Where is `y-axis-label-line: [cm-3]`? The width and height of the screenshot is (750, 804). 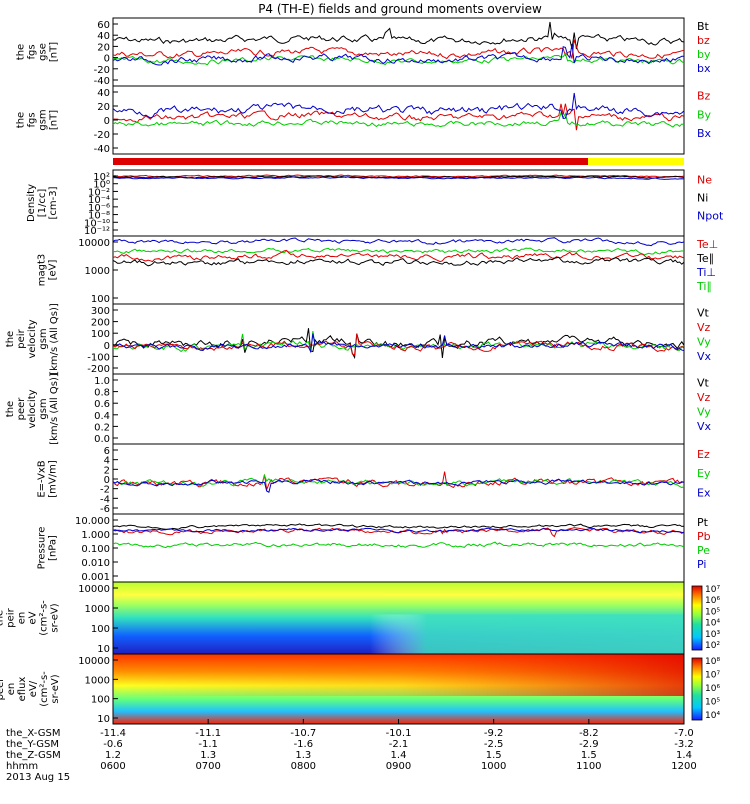
y-axis-label-line: [cm-3] is located at coordinates (53, 202).